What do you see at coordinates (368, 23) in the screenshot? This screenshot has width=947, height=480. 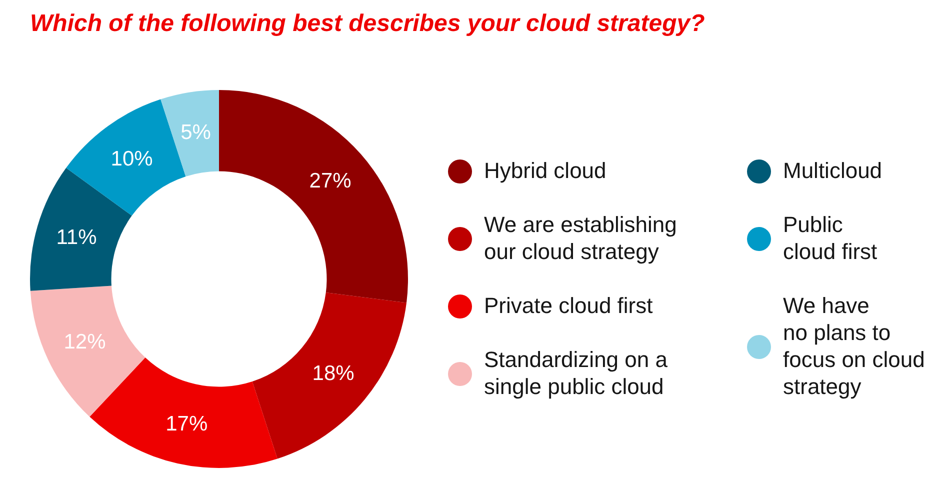 I see `chart-title: Which of the following best describes your cloud strategy?` at bounding box center [368, 23].